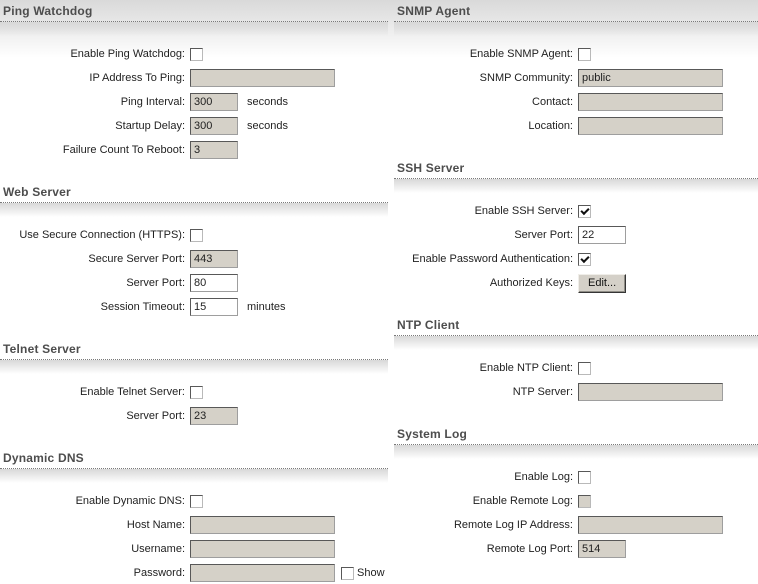  Describe the element at coordinates (576, 211) in the screenshot. I see `row-enable-ssh: Enable SSH Server:` at that location.